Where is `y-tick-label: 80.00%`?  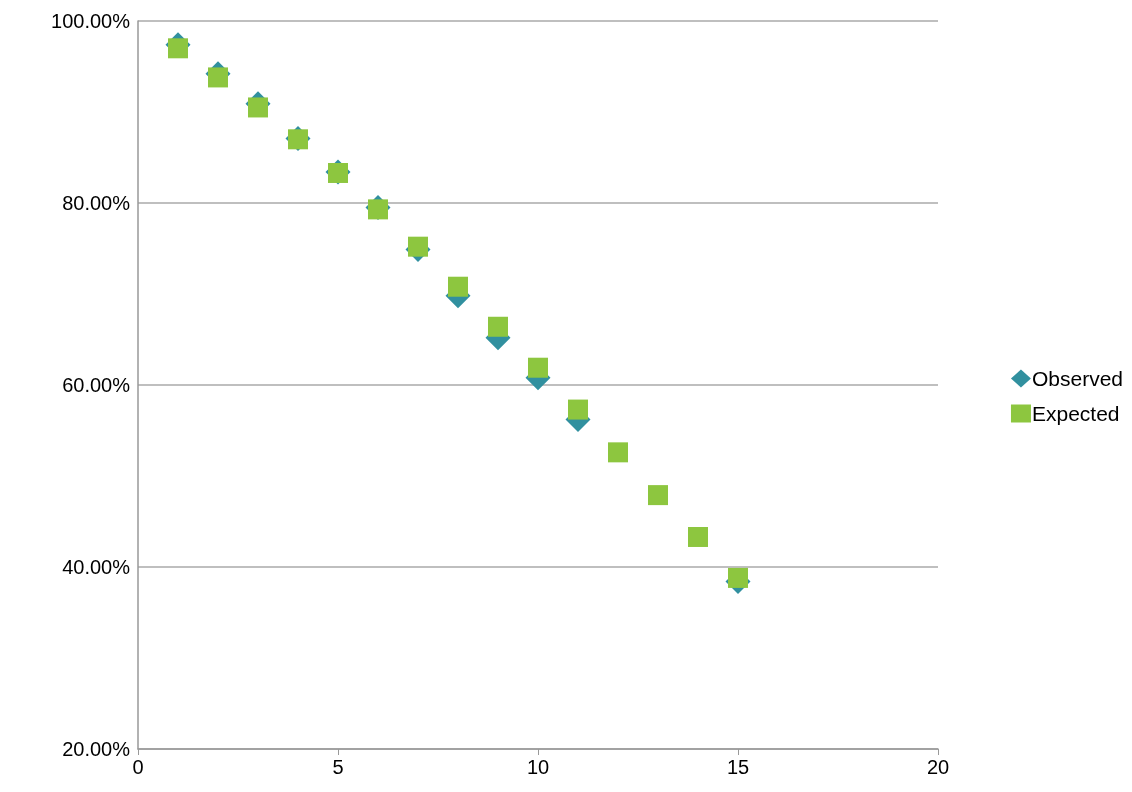
y-tick-label: 80.00% is located at coordinates (96, 203).